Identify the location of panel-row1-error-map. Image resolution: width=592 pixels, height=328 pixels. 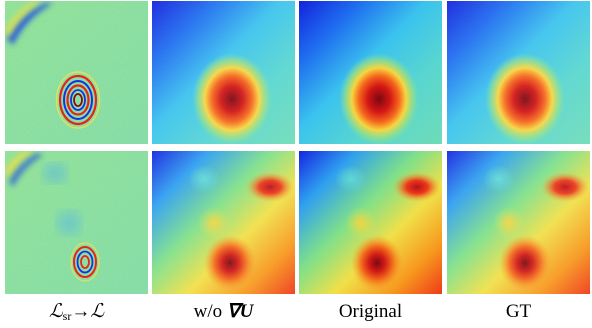
(76, 72).